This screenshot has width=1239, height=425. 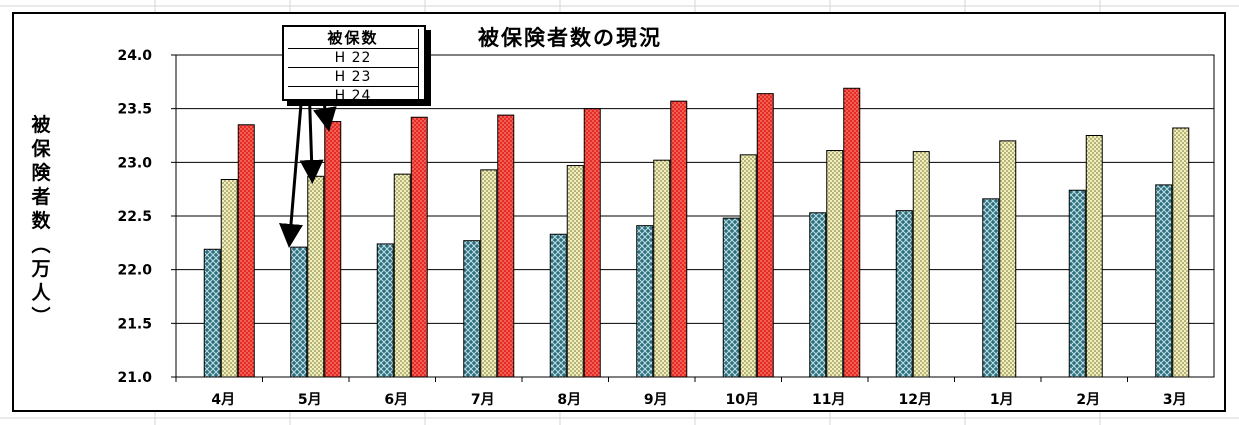 I want to click on x-tick-label: 9月, so click(x=656, y=400).